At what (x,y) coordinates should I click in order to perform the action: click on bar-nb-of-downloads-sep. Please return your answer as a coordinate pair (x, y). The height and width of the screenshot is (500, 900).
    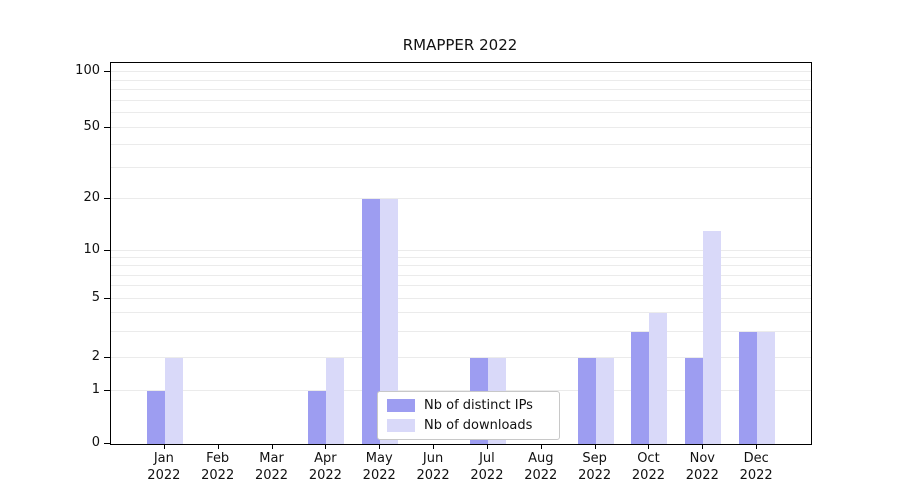
    Looking at the image, I should click on (604, 400).